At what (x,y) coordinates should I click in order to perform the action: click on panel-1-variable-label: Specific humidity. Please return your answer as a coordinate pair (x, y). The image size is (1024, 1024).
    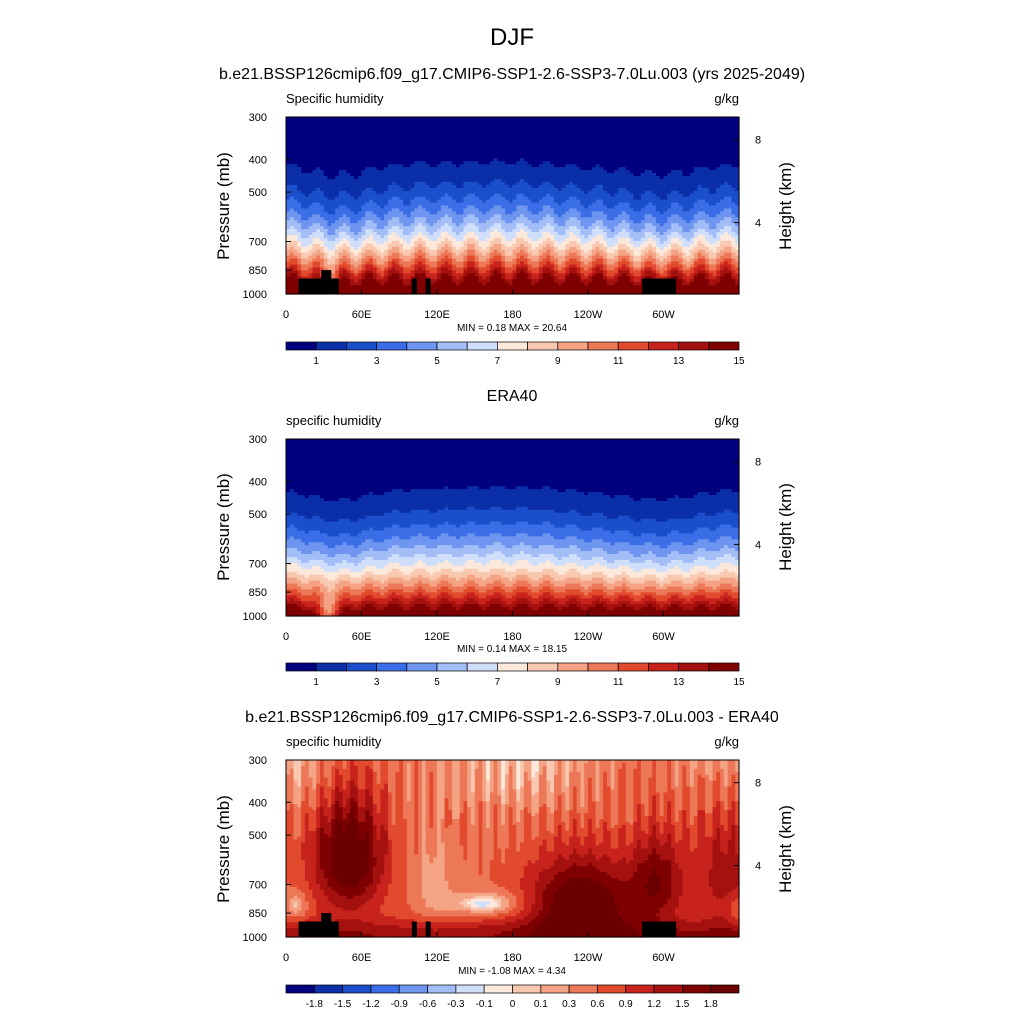
    Looking at the image, I should click on (335, 98).